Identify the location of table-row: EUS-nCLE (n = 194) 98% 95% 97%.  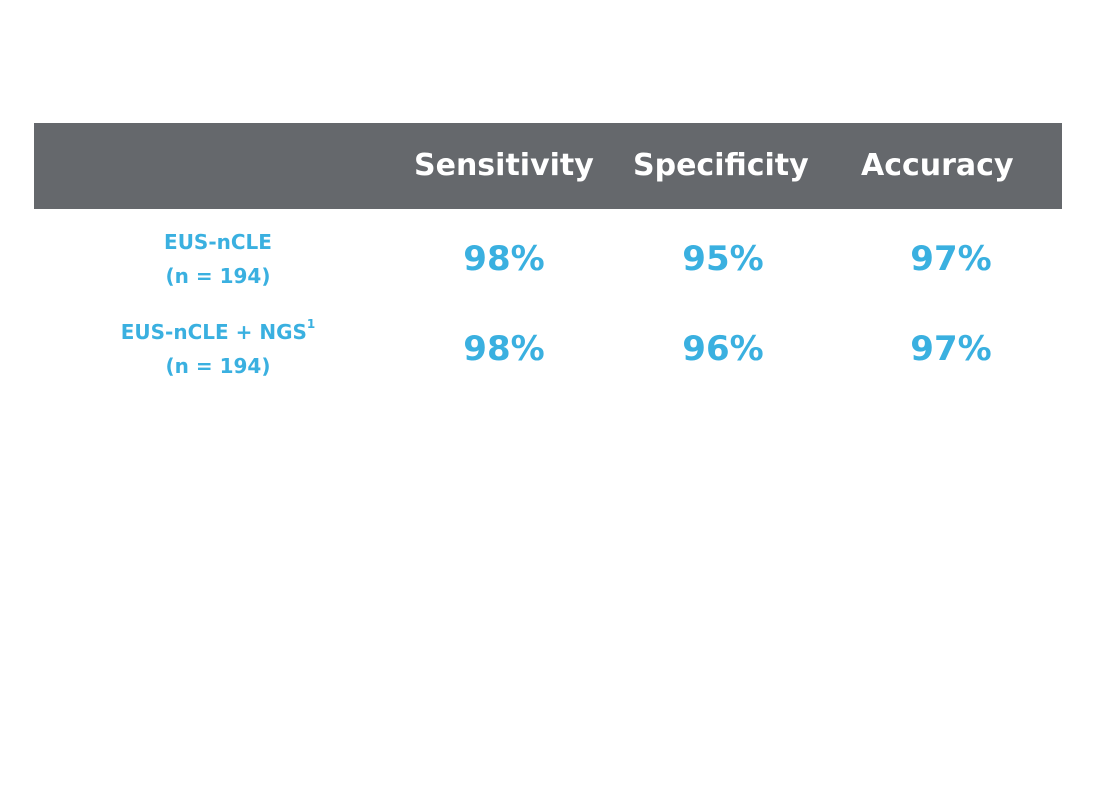
(548, 254).